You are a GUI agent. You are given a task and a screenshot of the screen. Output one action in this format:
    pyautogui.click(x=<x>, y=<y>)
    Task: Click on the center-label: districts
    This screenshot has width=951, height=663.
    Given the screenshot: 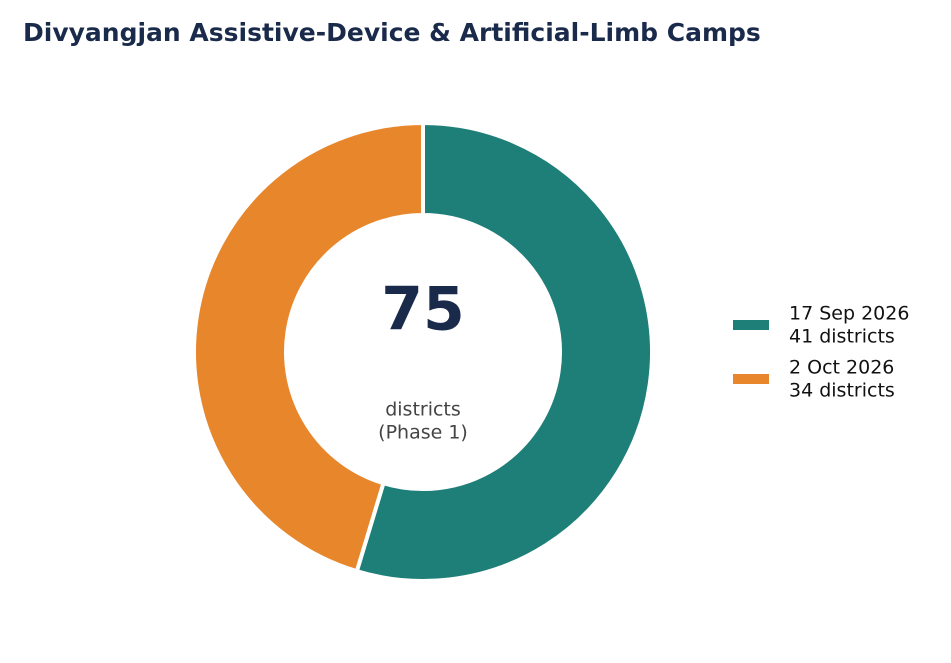 What is the action you would take?
    pyautogui.click(x=423, y=410)
    